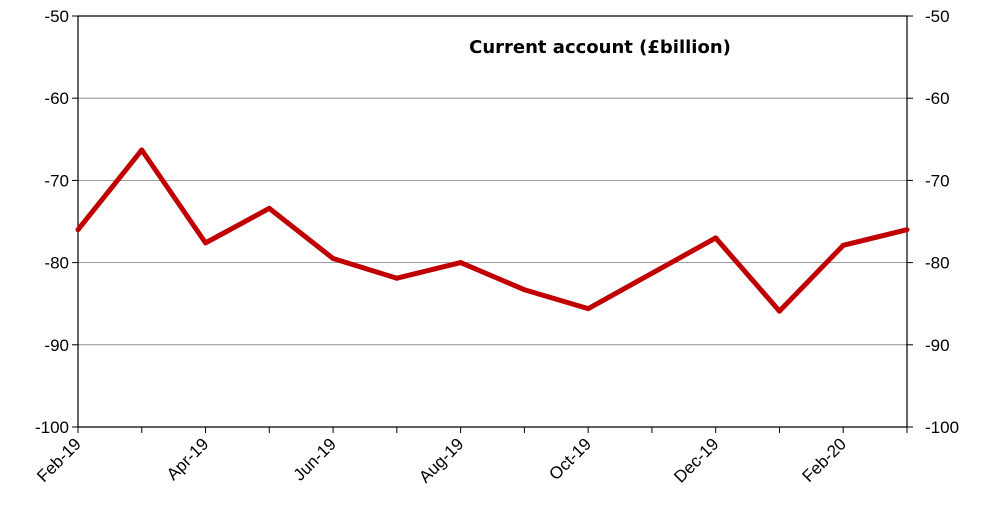  What do you see at coordinates (937, 16) in the screenshot?
I see `y-tick-label-right: -50` at bounding box center [937, 16].